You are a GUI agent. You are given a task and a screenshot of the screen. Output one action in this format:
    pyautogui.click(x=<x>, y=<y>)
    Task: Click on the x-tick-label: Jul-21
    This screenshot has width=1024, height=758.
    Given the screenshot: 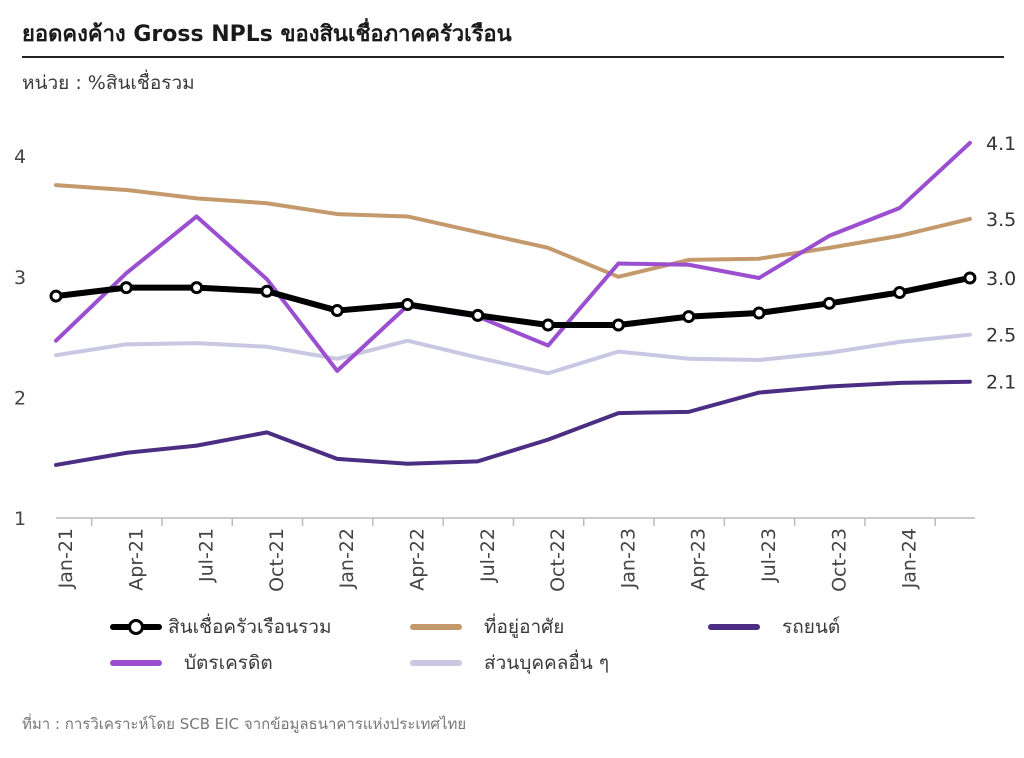 What is the action you would take?
    pyautogui.click(x=207, y=555)
    